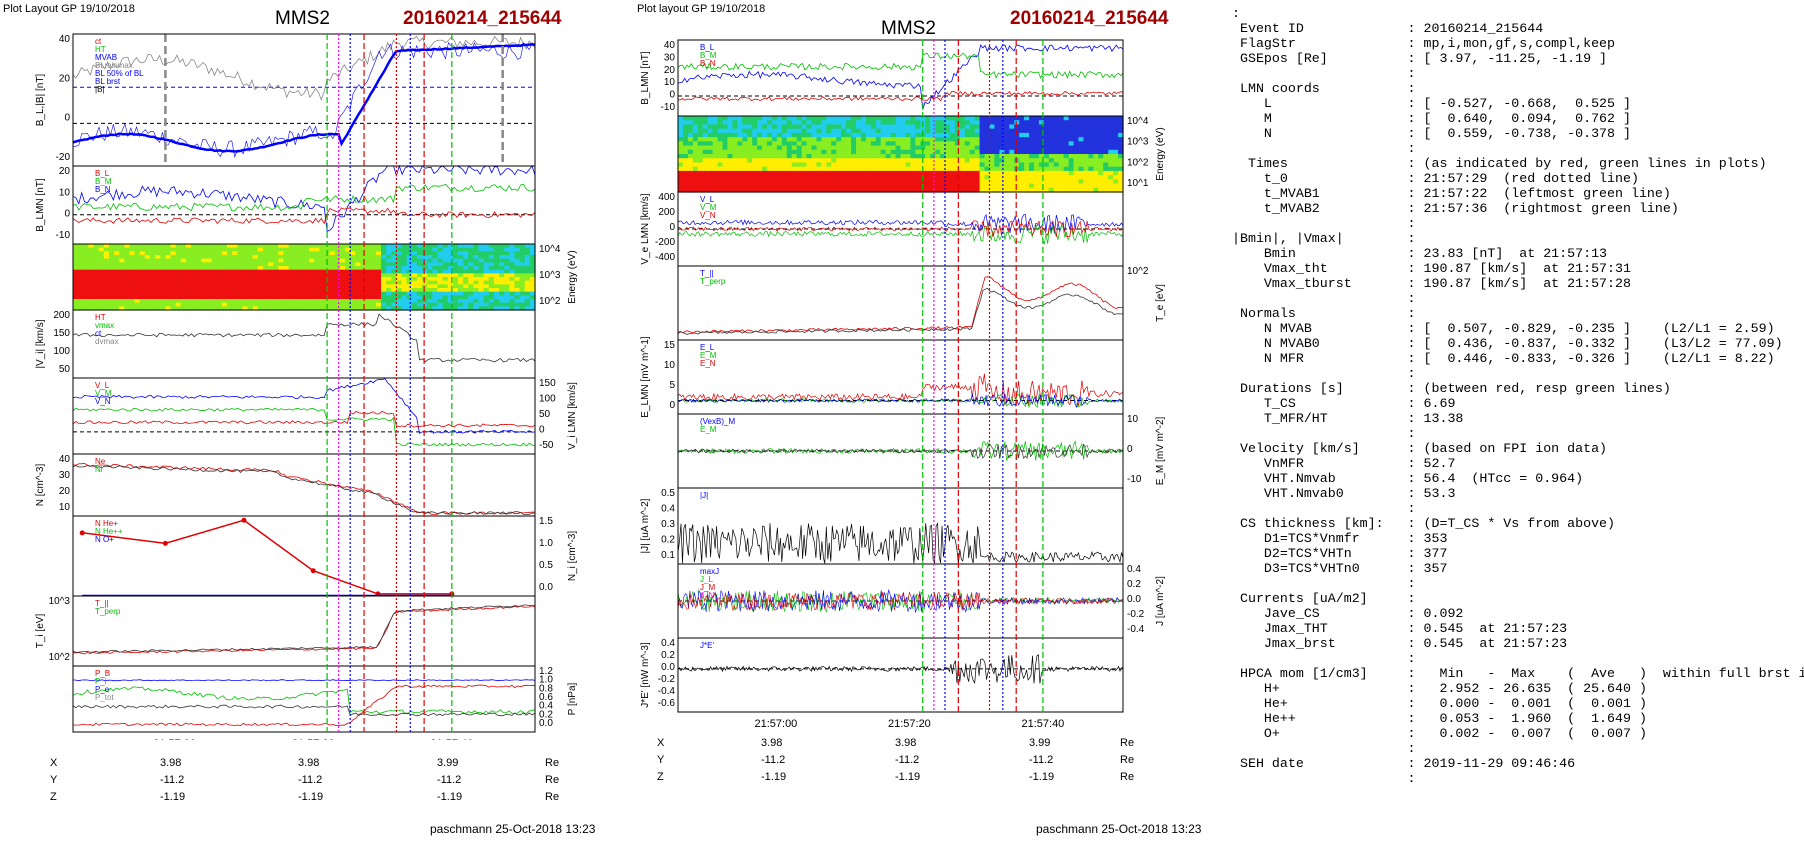 This screenshot has width=1804, height=841. What do you see at coordinates (645, 377) in the screenshot?
I see `panel-q5-ylabel: E_LMN [mV m^-1]` at bounding box center [645, 377].